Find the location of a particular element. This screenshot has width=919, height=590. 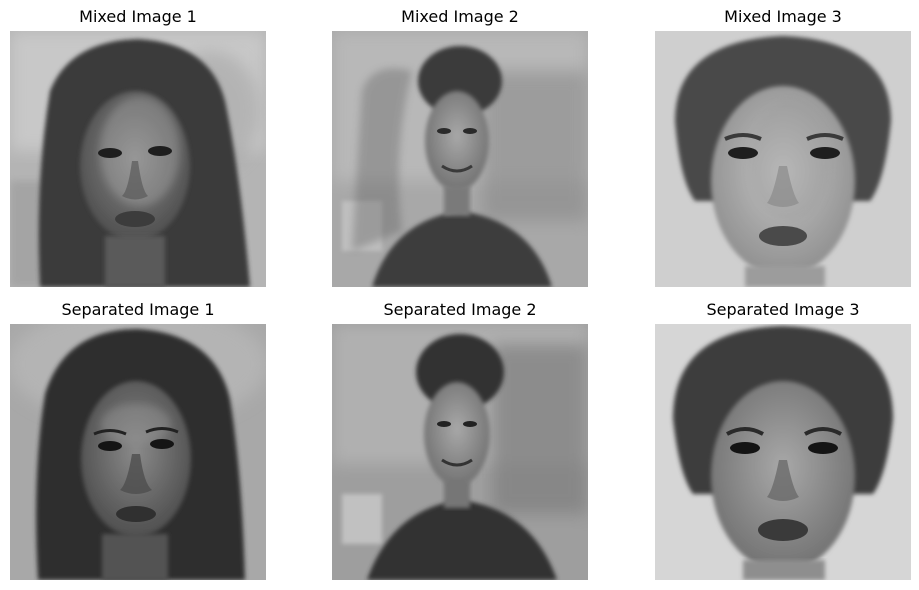

panel-title: Mixed Image 1 is located at coordinates (138, 16).